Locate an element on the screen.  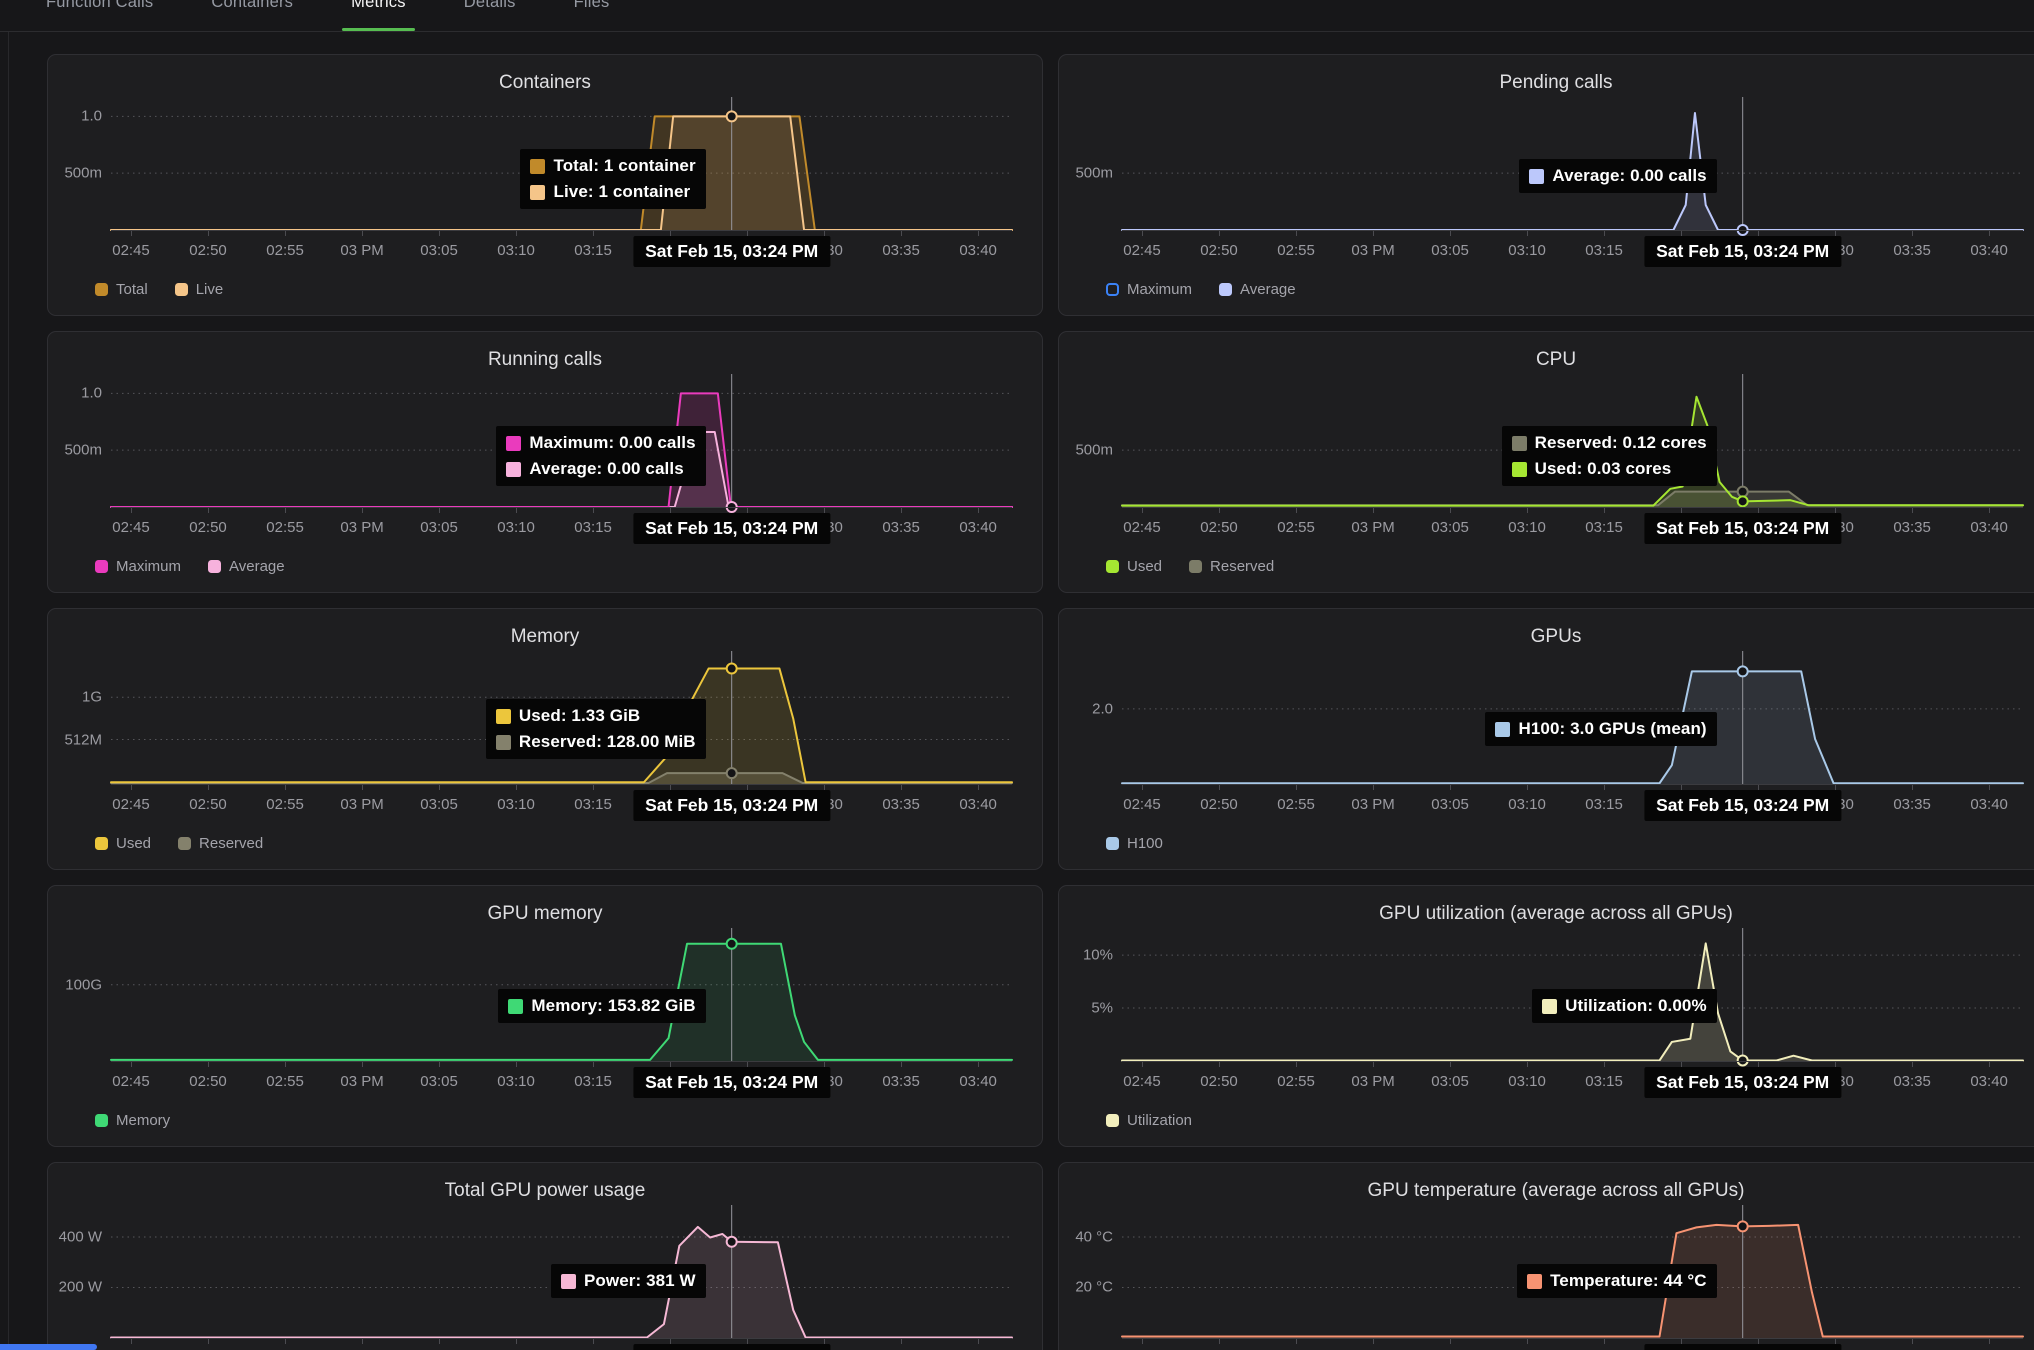
legend-label: H100 is located at coordinates (1145, 843).